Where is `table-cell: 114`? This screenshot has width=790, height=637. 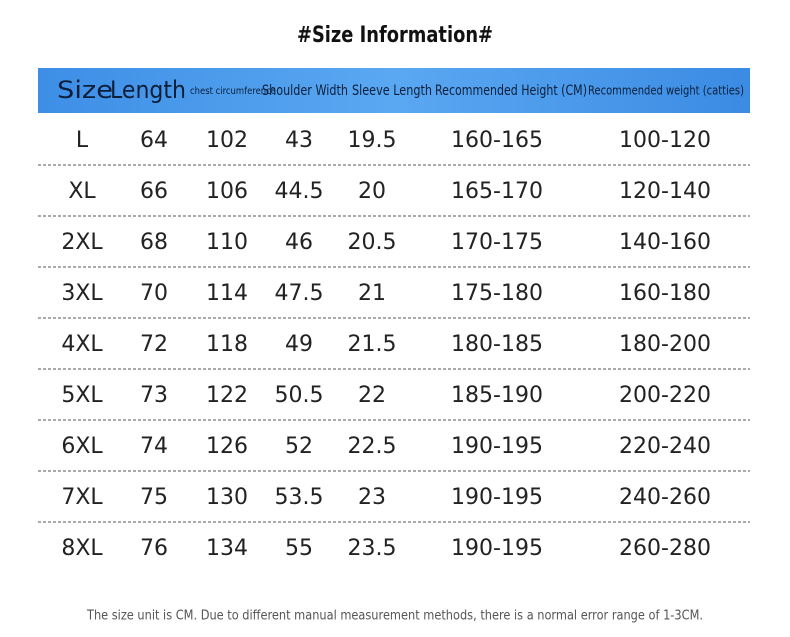 table-cell: 114 is located at coordinates (227, 293).